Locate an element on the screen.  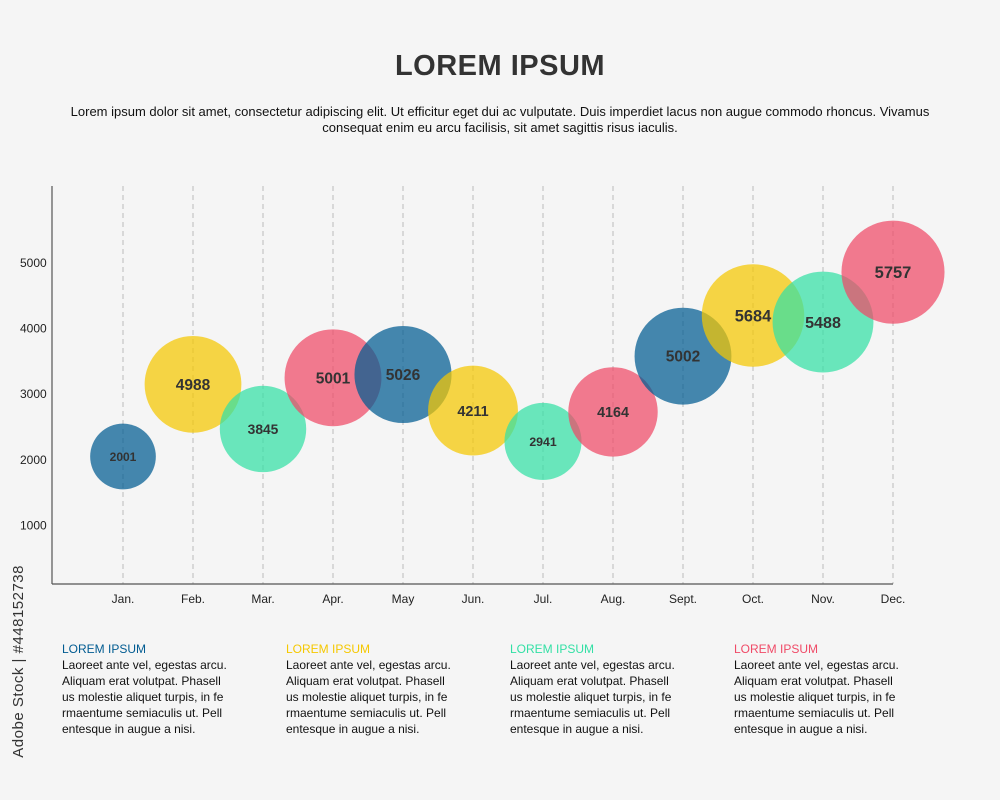
x-tick-label: Nov. is located at coordinates (823, 599).